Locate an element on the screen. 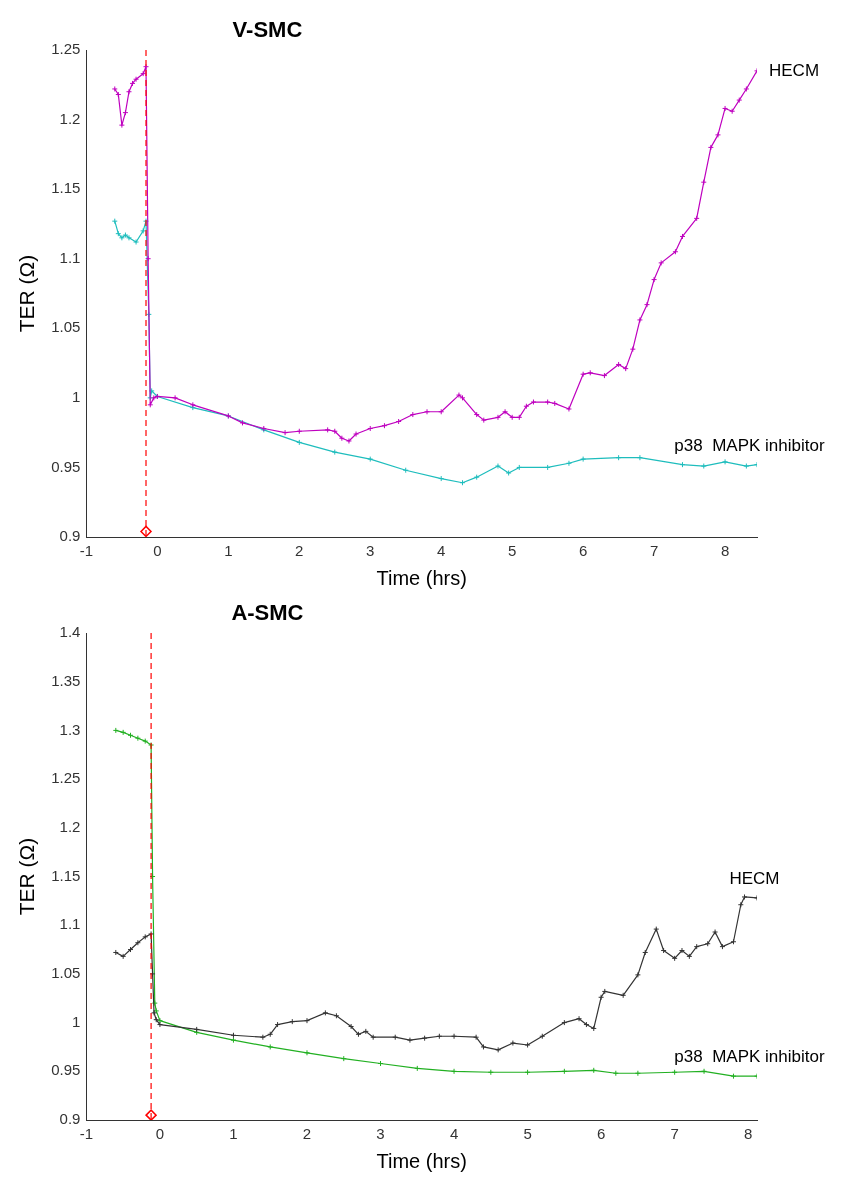 The width and height of the screenshot is (845, 1182). x-tick-label: -1 is located at coordinates (86, 1134).